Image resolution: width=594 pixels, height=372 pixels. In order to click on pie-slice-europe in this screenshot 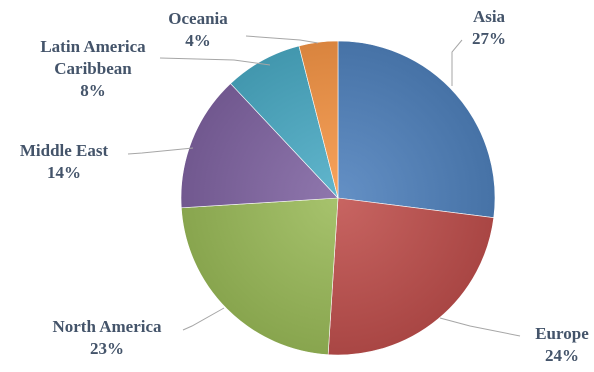, I will do `click(411, 276)`.